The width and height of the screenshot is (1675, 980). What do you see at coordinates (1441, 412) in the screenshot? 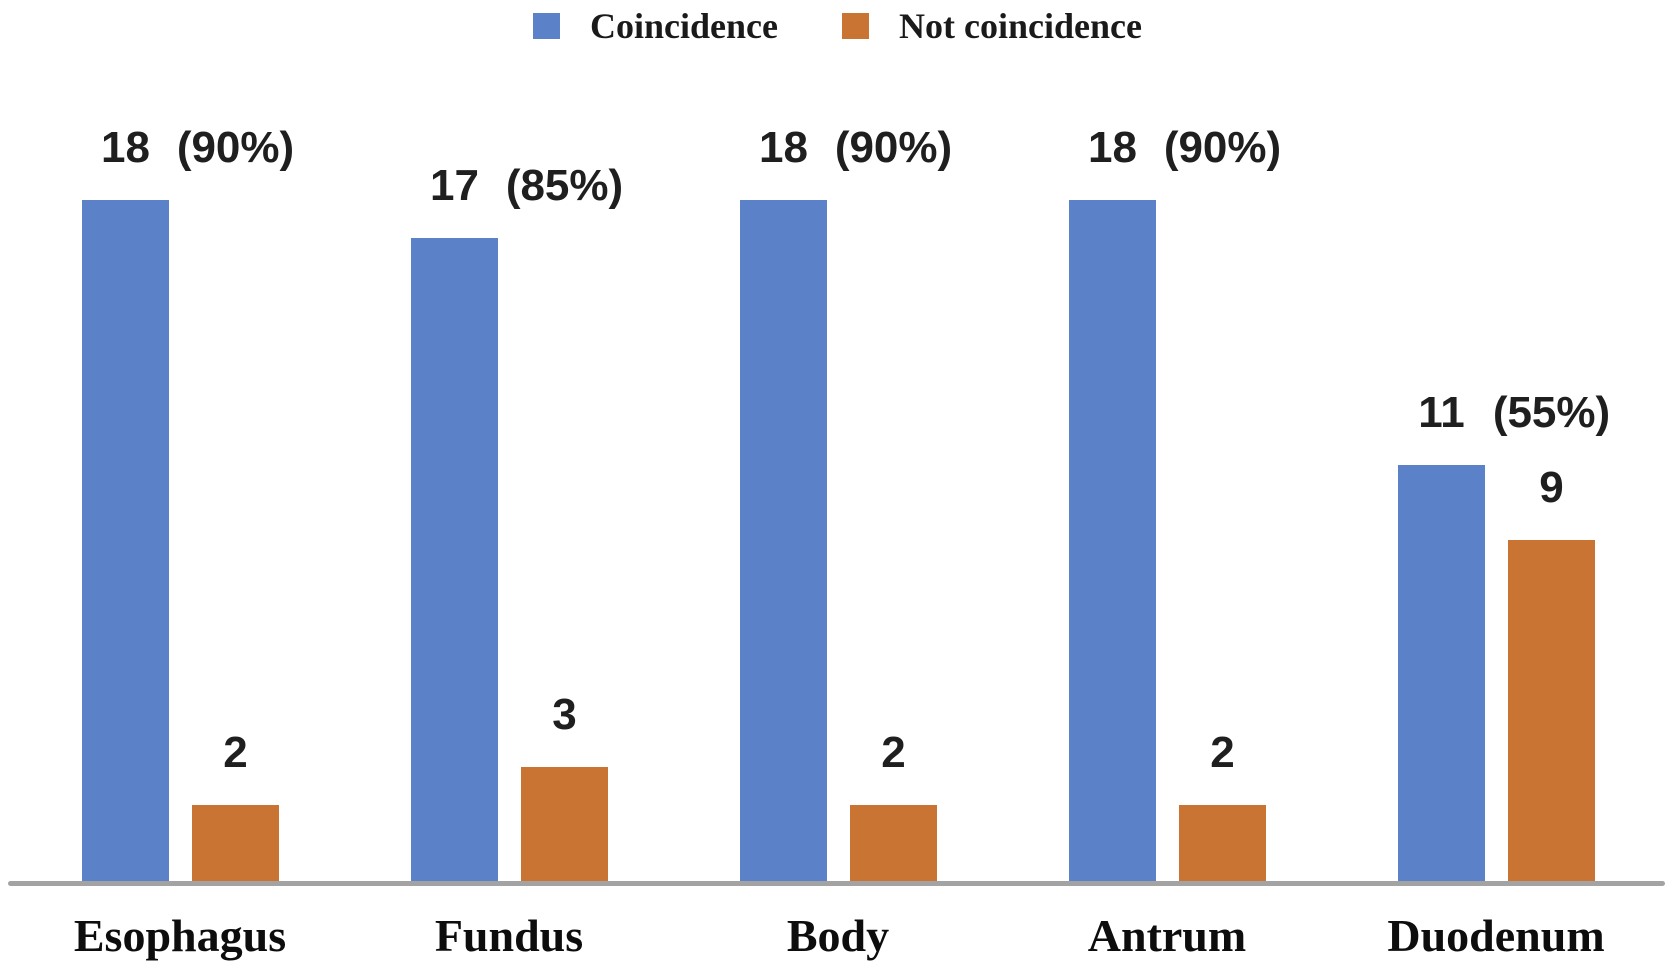
I see `value-label-coincidence-duodenum: 11` at bounding box center [1441, 412].